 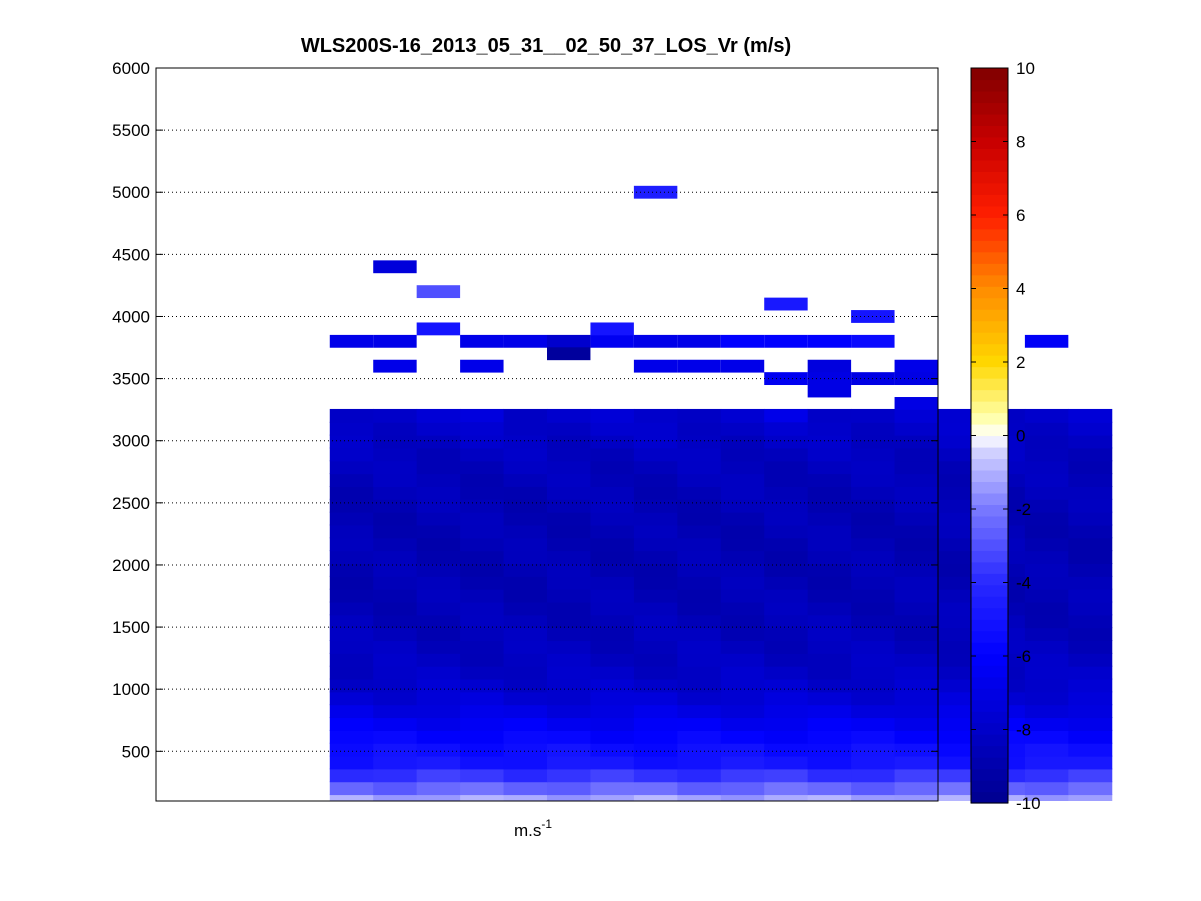 I want to click on y-tick-label: 6000, so click(x=131, y=68).